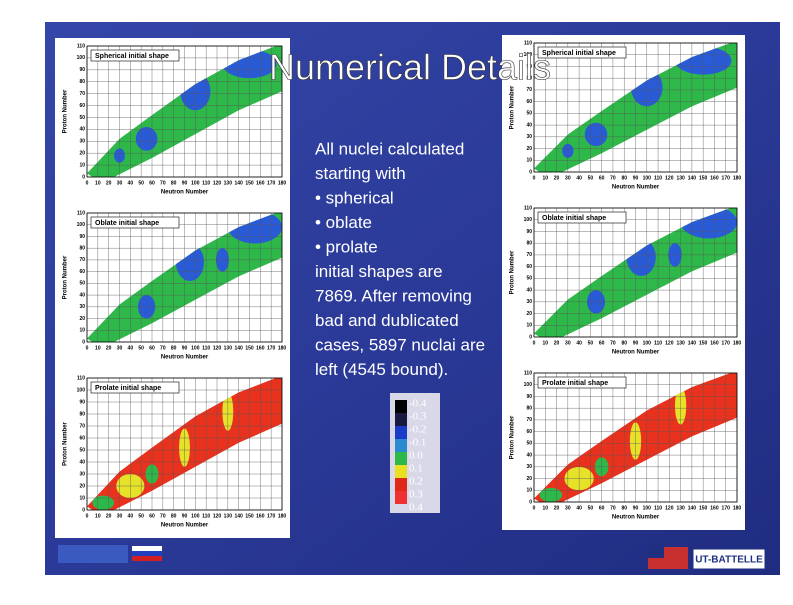  Describe the element at coordinates (416, 456) in the screenshot. I see `colorbar-label: 0.0` at that location.